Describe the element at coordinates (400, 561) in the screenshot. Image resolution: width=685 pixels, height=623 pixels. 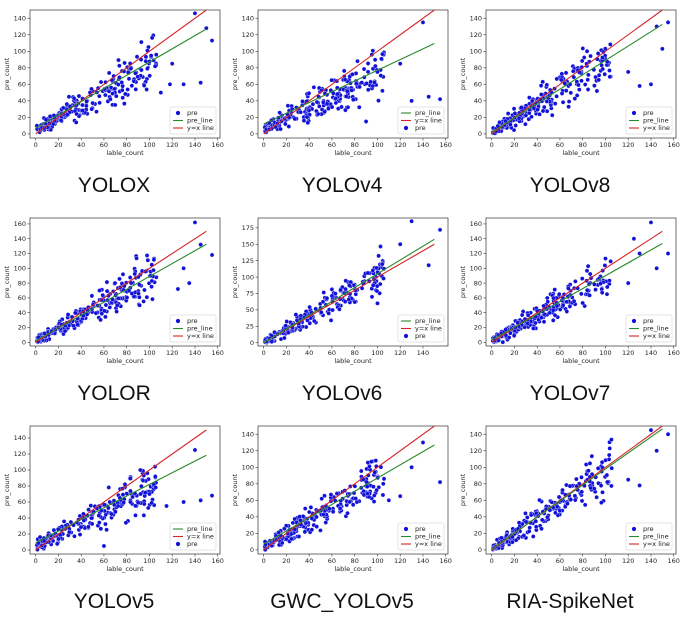
I see `x-tick-label: 120` at that location.